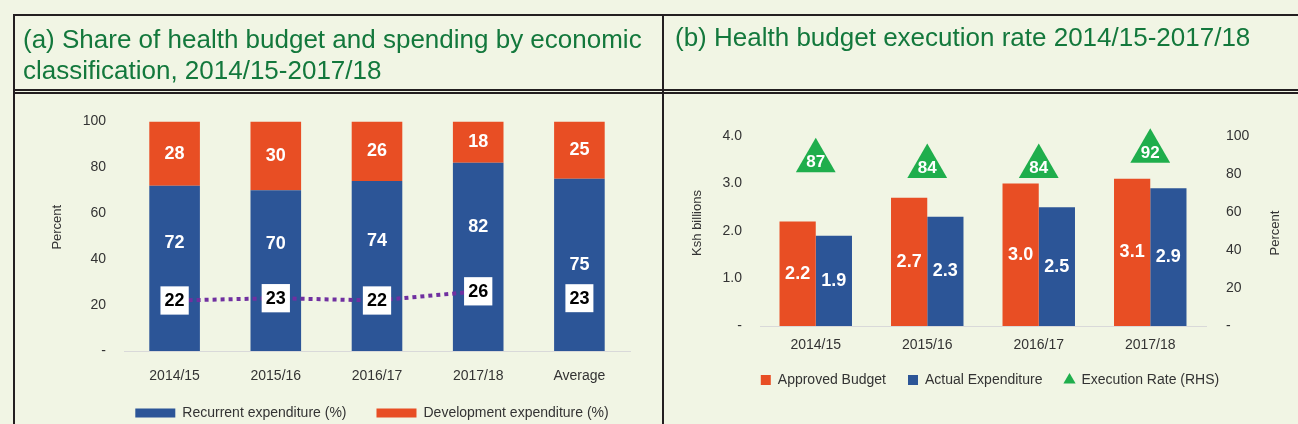  What do you see at coordinates (1021, 253) in the screenshot?
I see `data-label: 3.0` at bounding box center [1021, 253].